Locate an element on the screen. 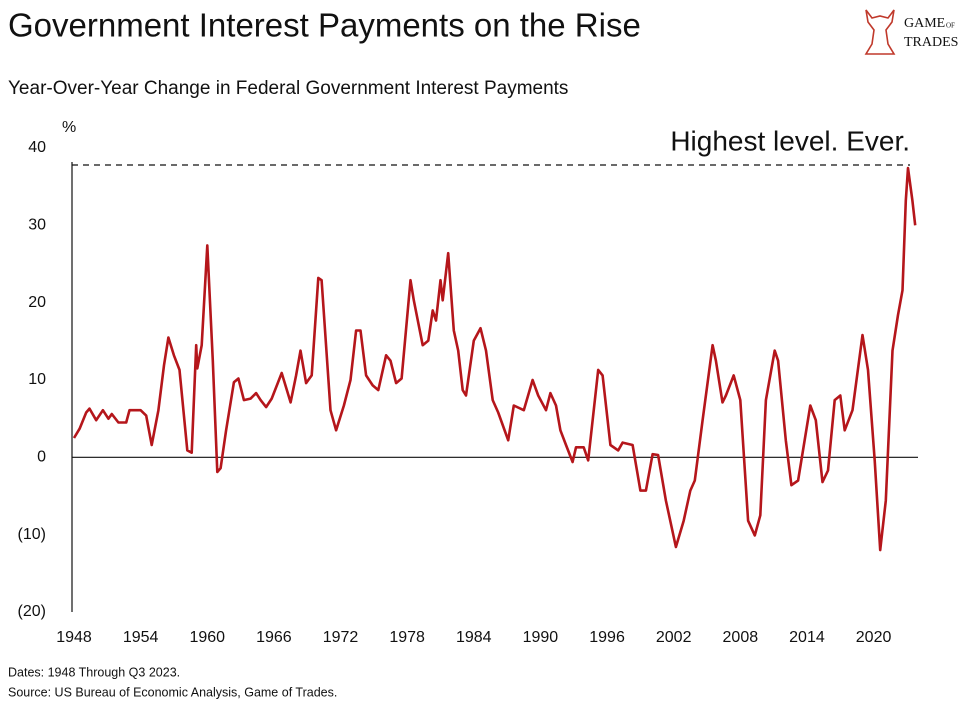 Image resolution: width=978 pixels, height=704 pixels. x-tick-label: 1978 is located at coordinates (407, 637).